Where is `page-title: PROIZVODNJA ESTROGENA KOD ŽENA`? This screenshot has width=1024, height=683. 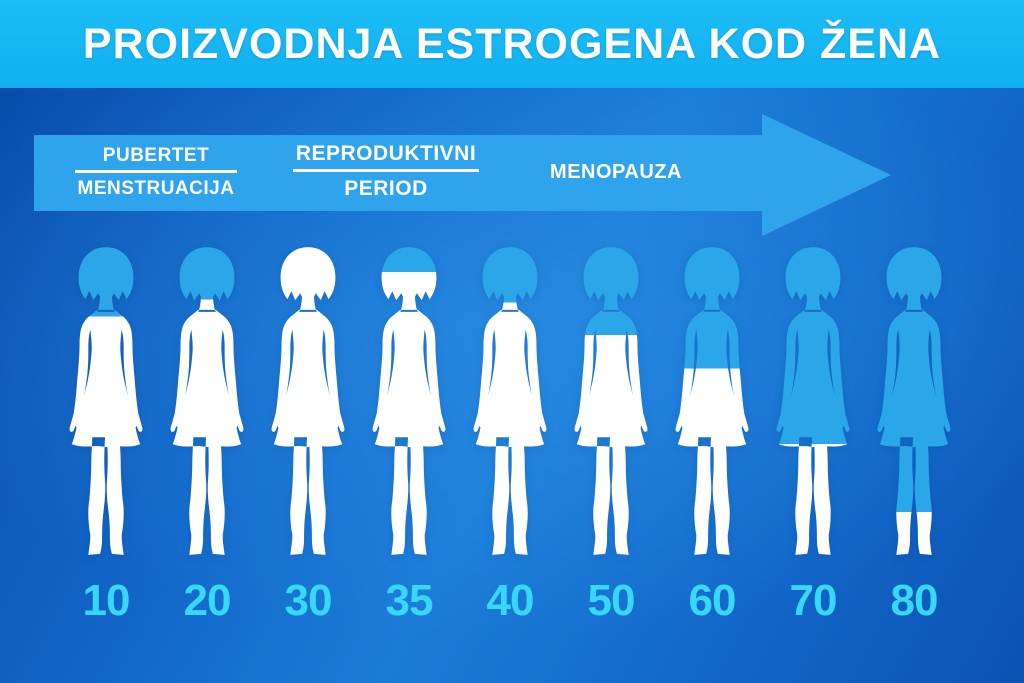 page-title: PROIZVODNJA ESTROGENA KOD ŽENA is located at coordinates (512, 43).